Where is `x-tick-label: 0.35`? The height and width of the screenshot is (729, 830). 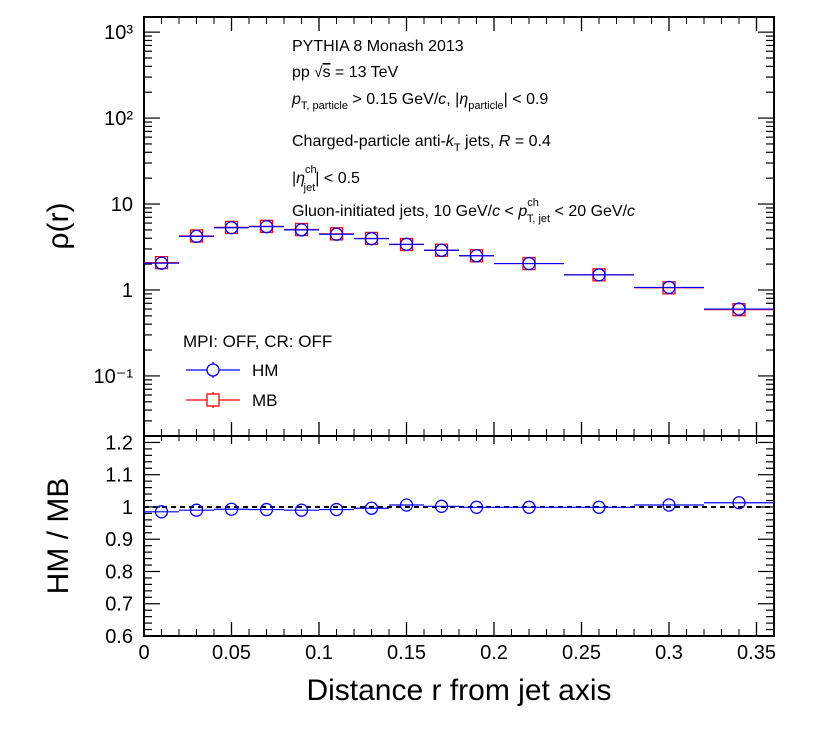 x-tick-label: 0.35 is located at coordinates (756, 653).